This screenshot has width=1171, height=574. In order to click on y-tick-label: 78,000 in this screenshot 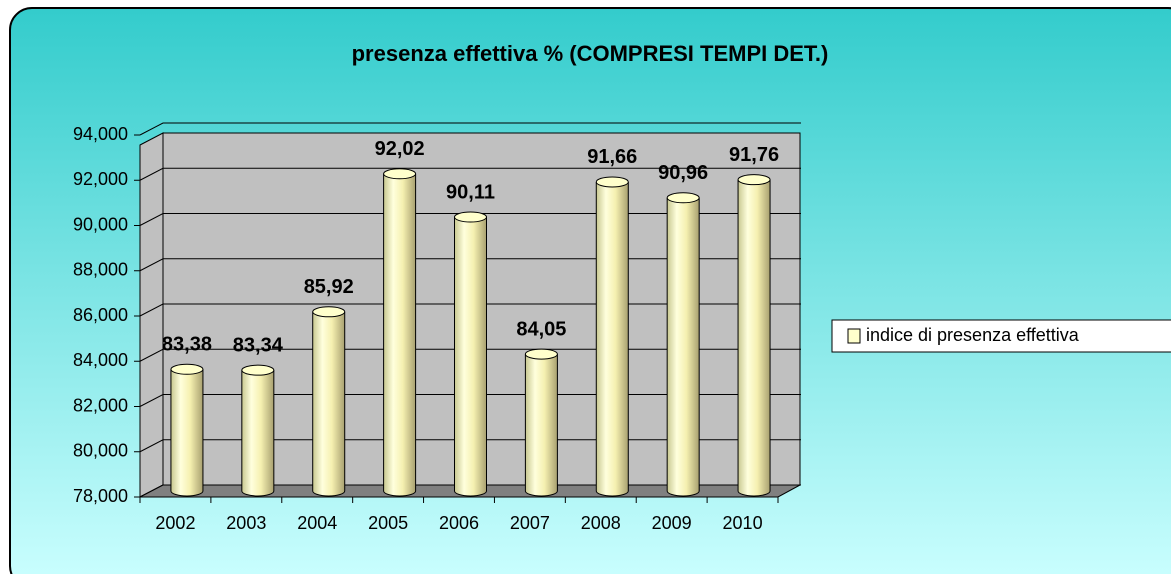, I will do `click(100, 496)`.